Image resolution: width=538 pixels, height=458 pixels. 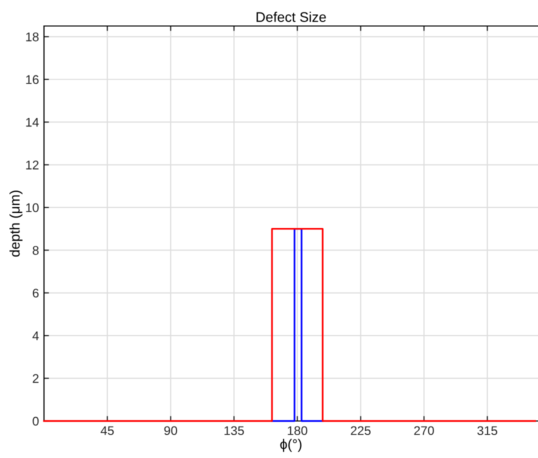 What do you see at coordinates (424, 431) in the screenshot?
I see `x-tick-label: 270` at bounding box center [424, 431].